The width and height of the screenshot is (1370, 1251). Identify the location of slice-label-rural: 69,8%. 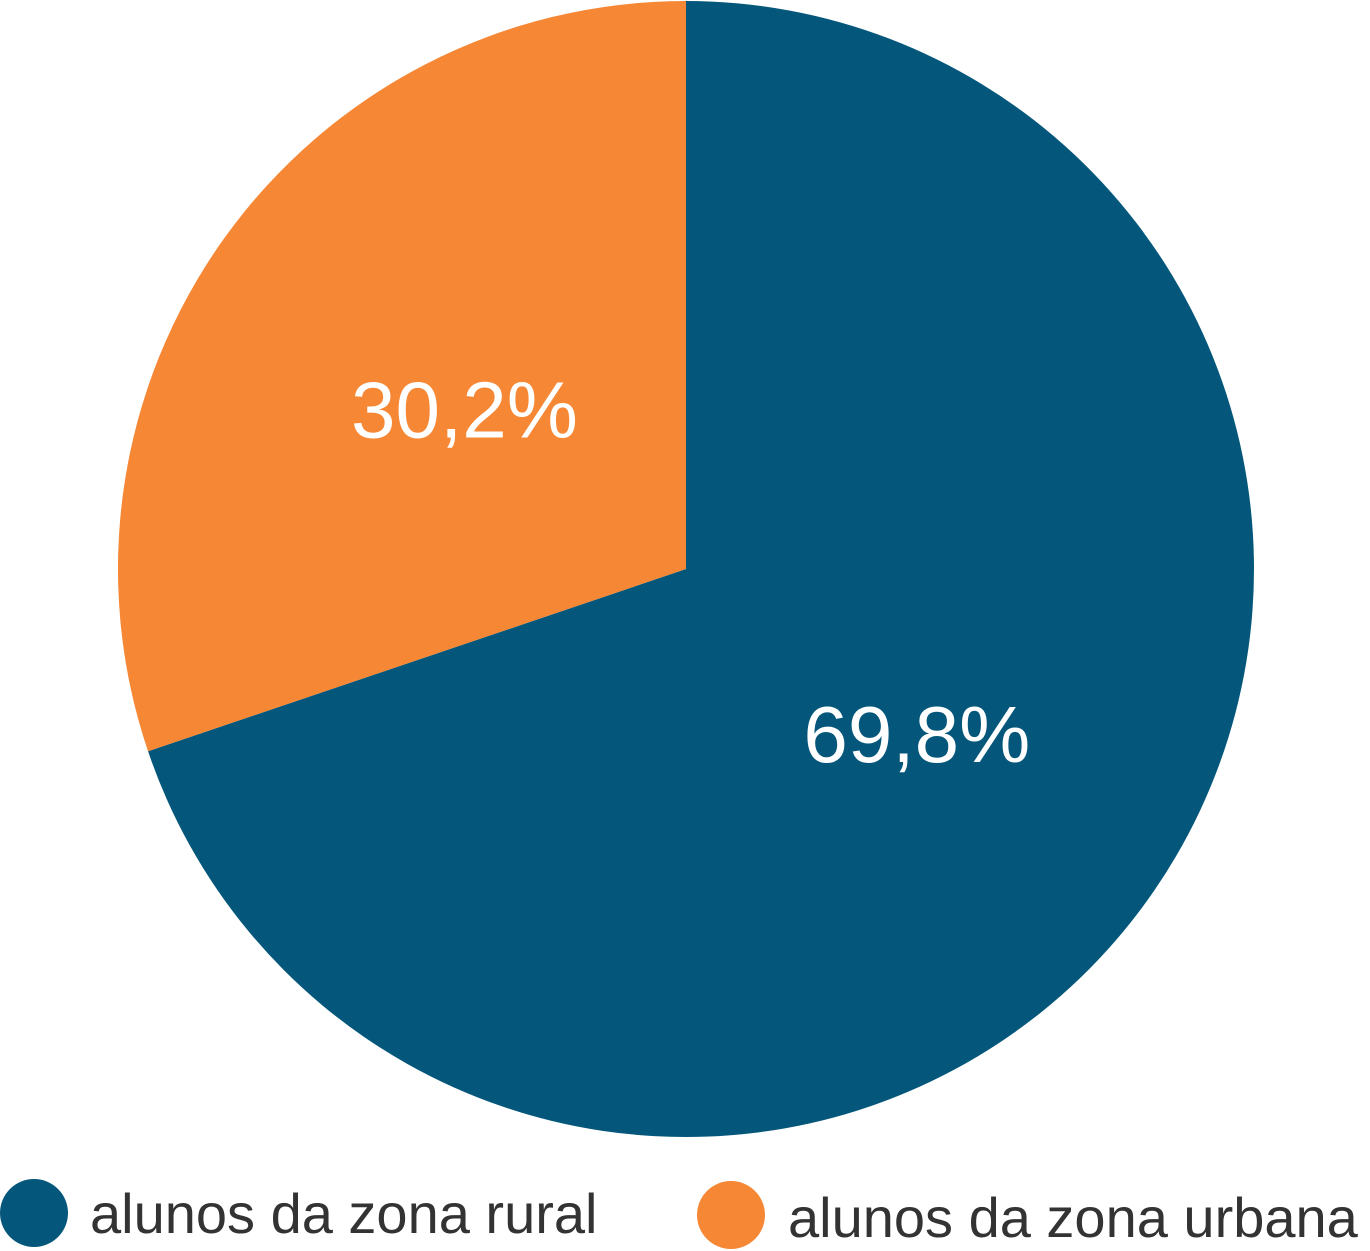
(916, 734).